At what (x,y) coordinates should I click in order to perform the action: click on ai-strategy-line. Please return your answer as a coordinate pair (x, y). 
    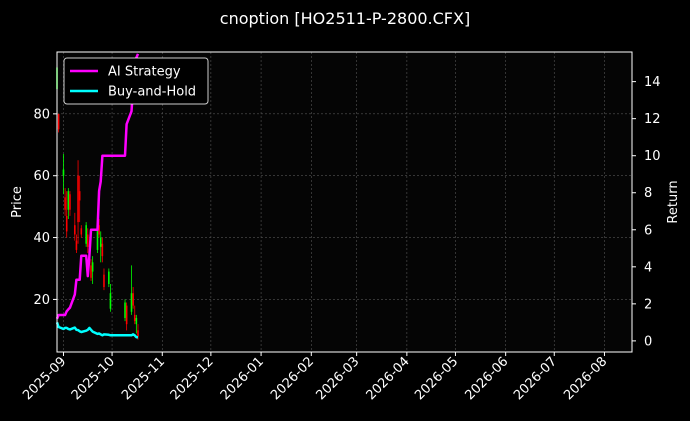
    Looking at the image, I should click on (97, 186).